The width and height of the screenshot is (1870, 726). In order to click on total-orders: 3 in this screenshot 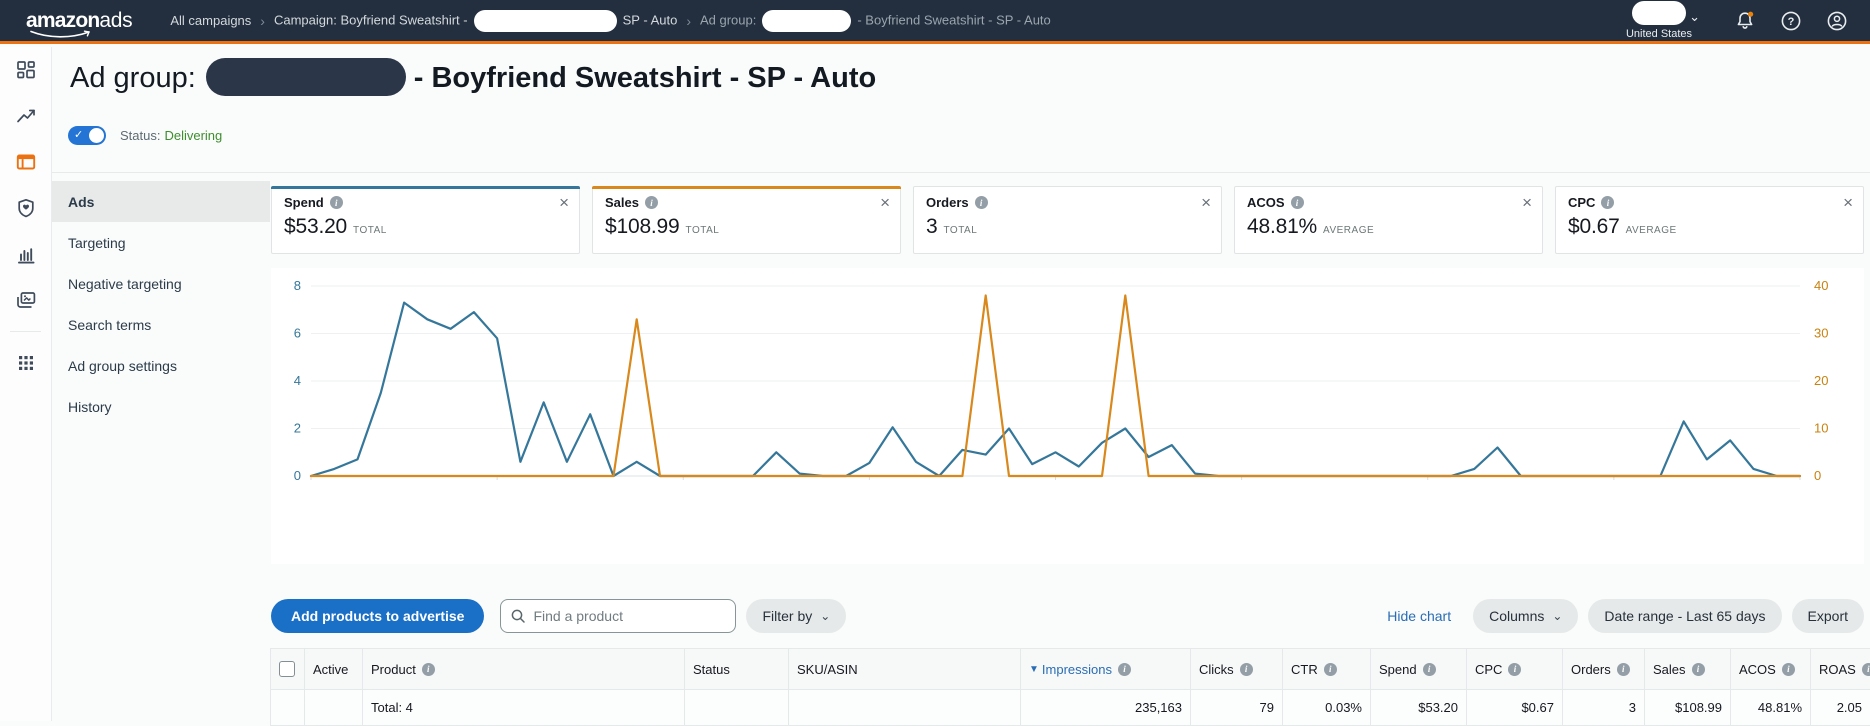, I will do `click(1604, 708)`.